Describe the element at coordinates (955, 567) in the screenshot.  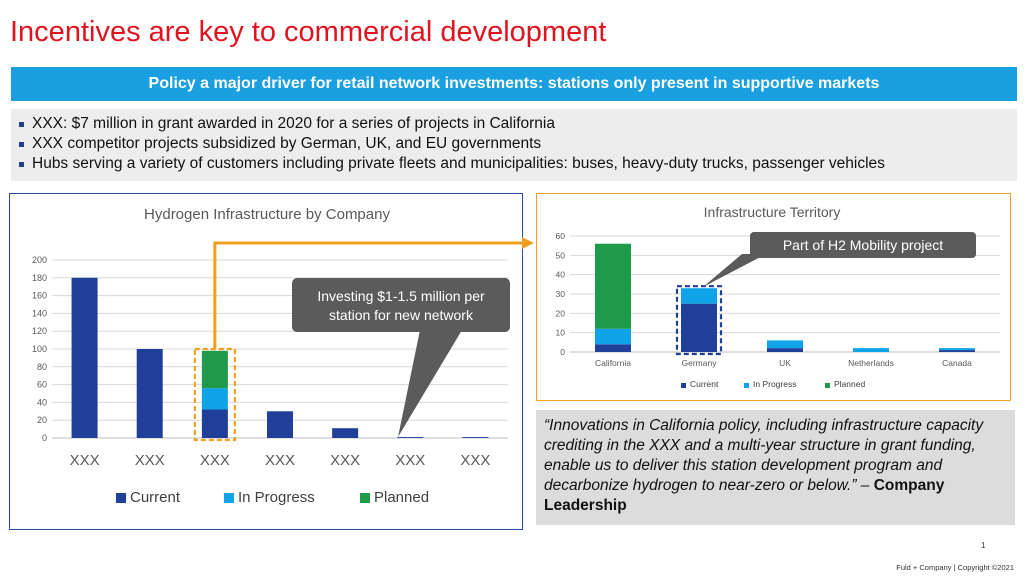
I see `copyright-footer: Fuld + Company | Copyright ©2021` at that location.